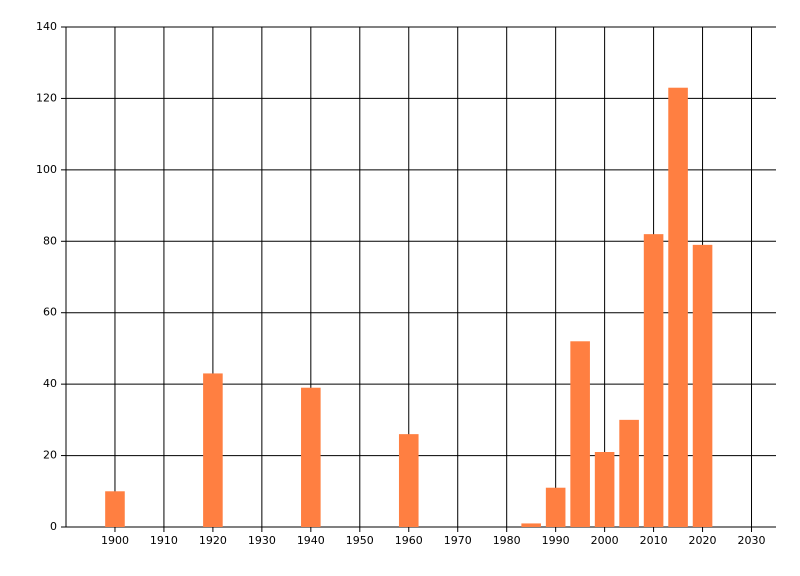  What do you see at coordinates (50, 455) in the screenshot?
I see `y-tick-label: 20` at bounding box center [50, 455].